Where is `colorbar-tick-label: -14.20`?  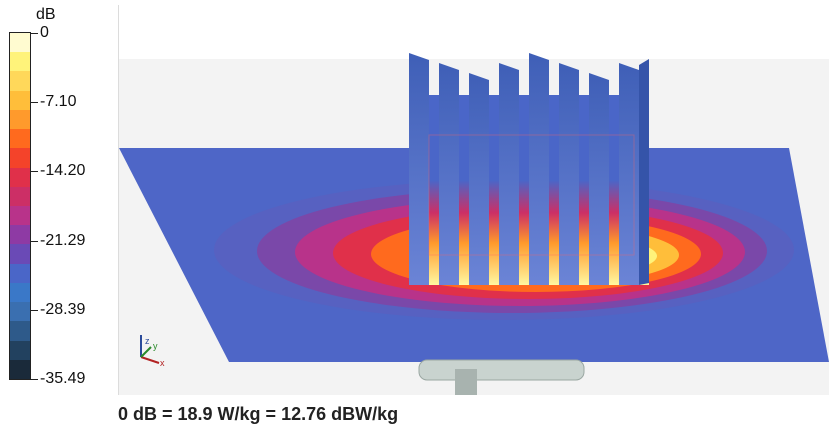 colorbar-tick-label: -14.20 is located at coordinates (63, 171).